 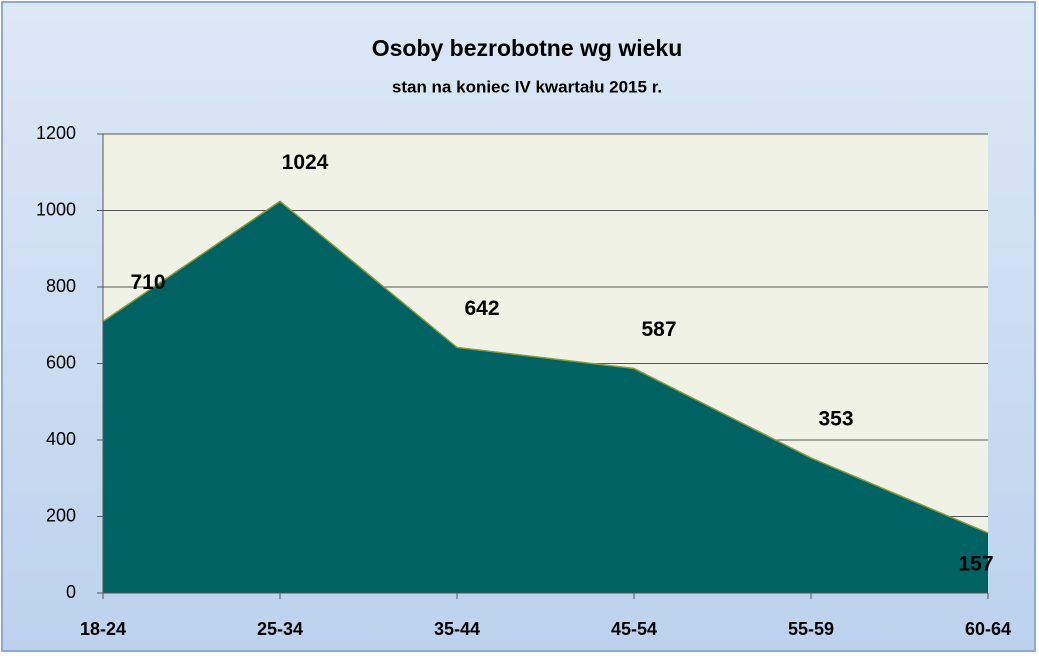 What do you see at coordinates (103, 629) in the screenshot?
I see `x-tick-label: 18-24` at bounding box center [103, 629].